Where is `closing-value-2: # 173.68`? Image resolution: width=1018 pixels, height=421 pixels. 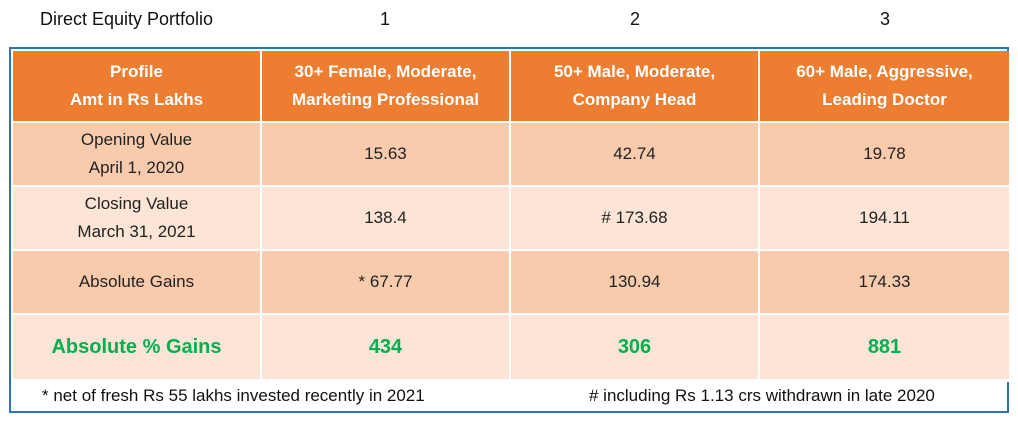 closing-value-2: # 173.68 is located at coordinates (635, 219).